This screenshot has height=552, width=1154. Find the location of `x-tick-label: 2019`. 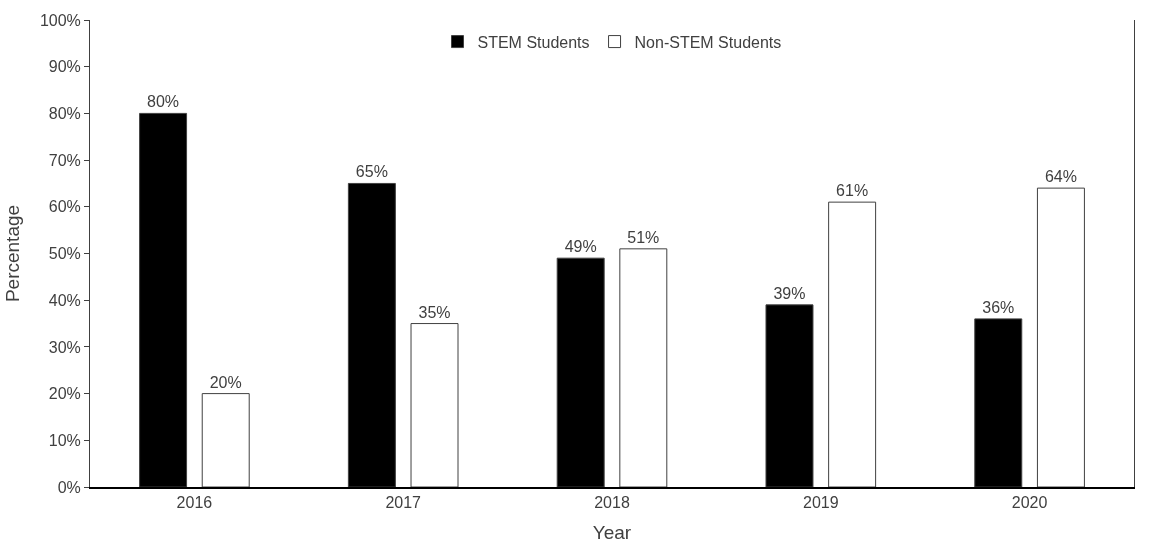

x-tick-label: 2019 is located at coordinates (821, 503).